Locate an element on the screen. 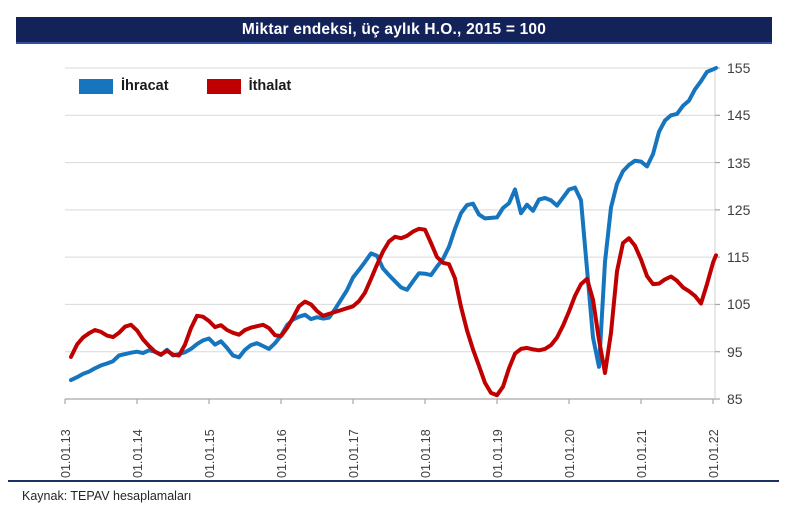 The width and height of the screenshot is (787, 531). y-axis-label-95: 95 is located at coordinates (735, 351).